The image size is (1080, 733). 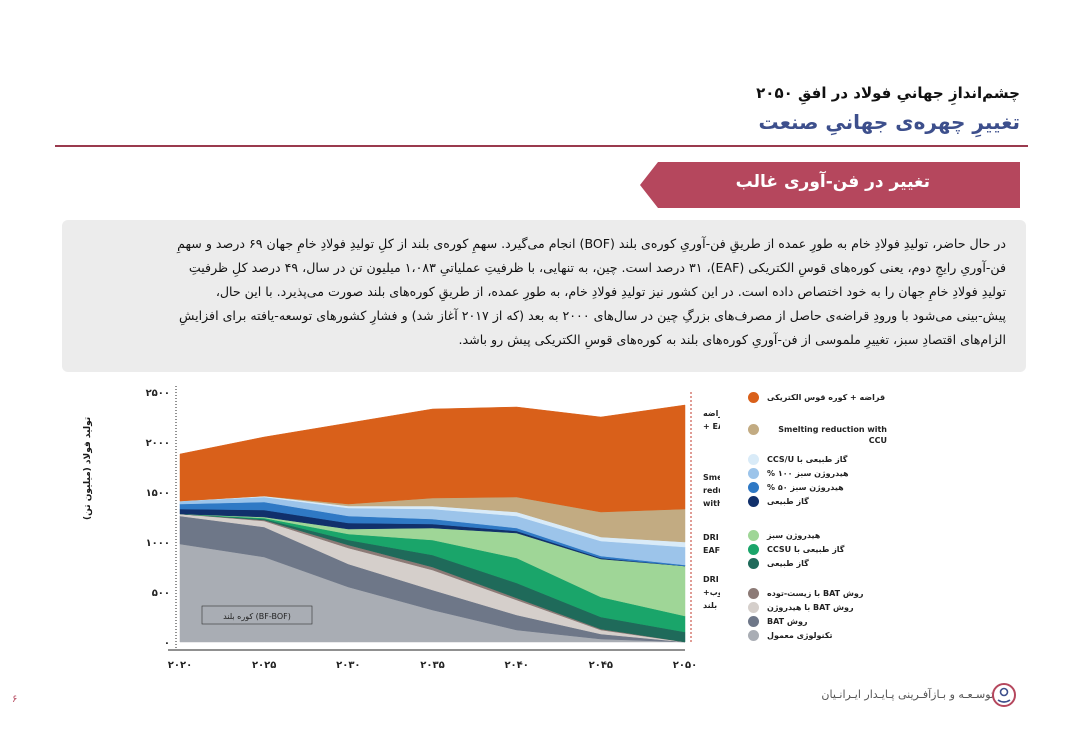 I want to click on y-tick-label: ۰, so click(x=167, y=643).